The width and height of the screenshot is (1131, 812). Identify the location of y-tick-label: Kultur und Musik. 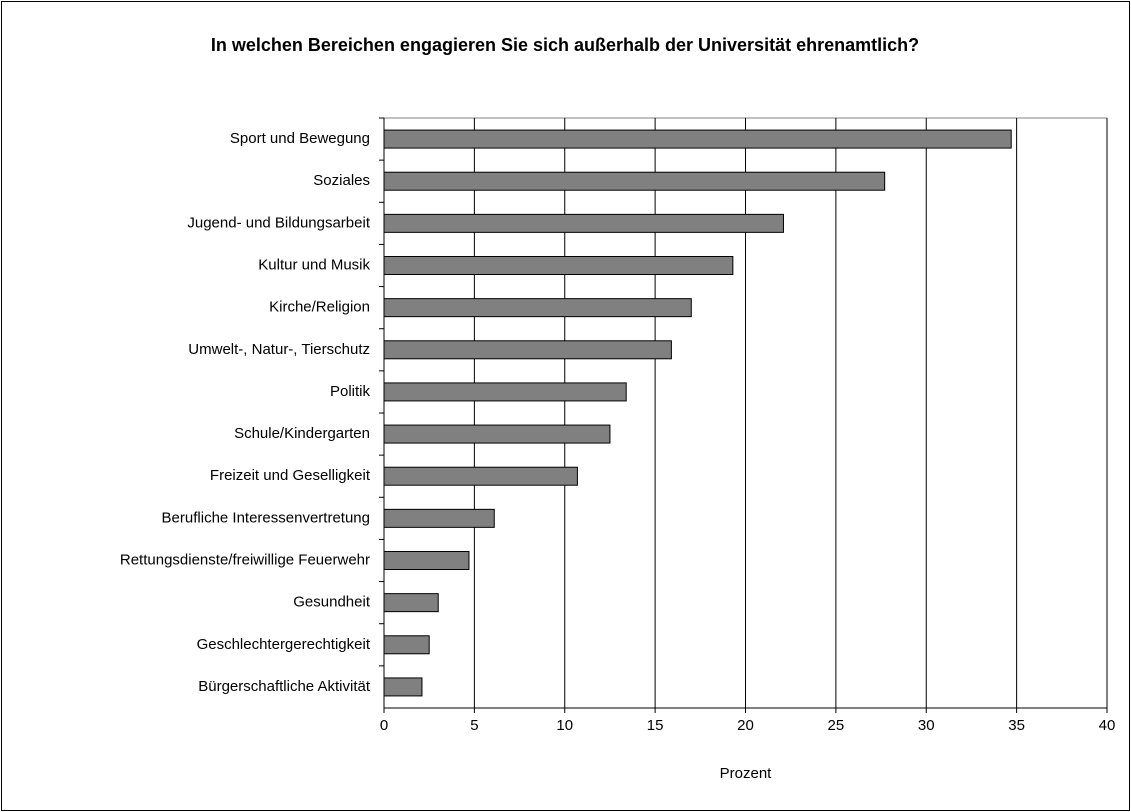
(314, 264).